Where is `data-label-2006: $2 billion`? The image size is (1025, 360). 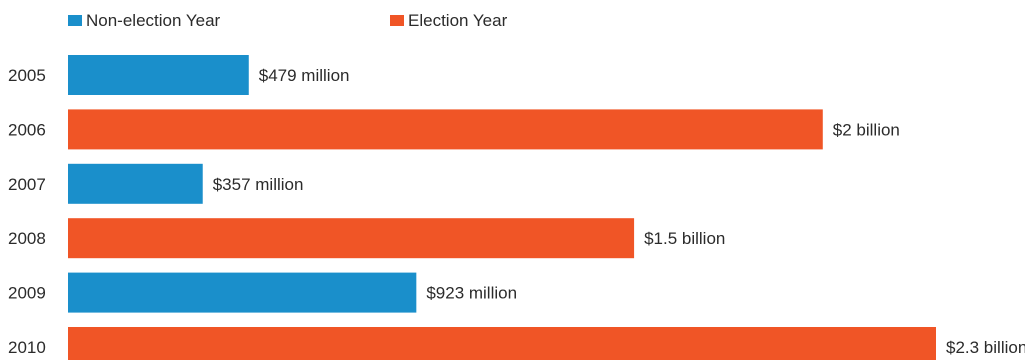
data-label-2006: $2 billion is located at coordinates (866, 129).